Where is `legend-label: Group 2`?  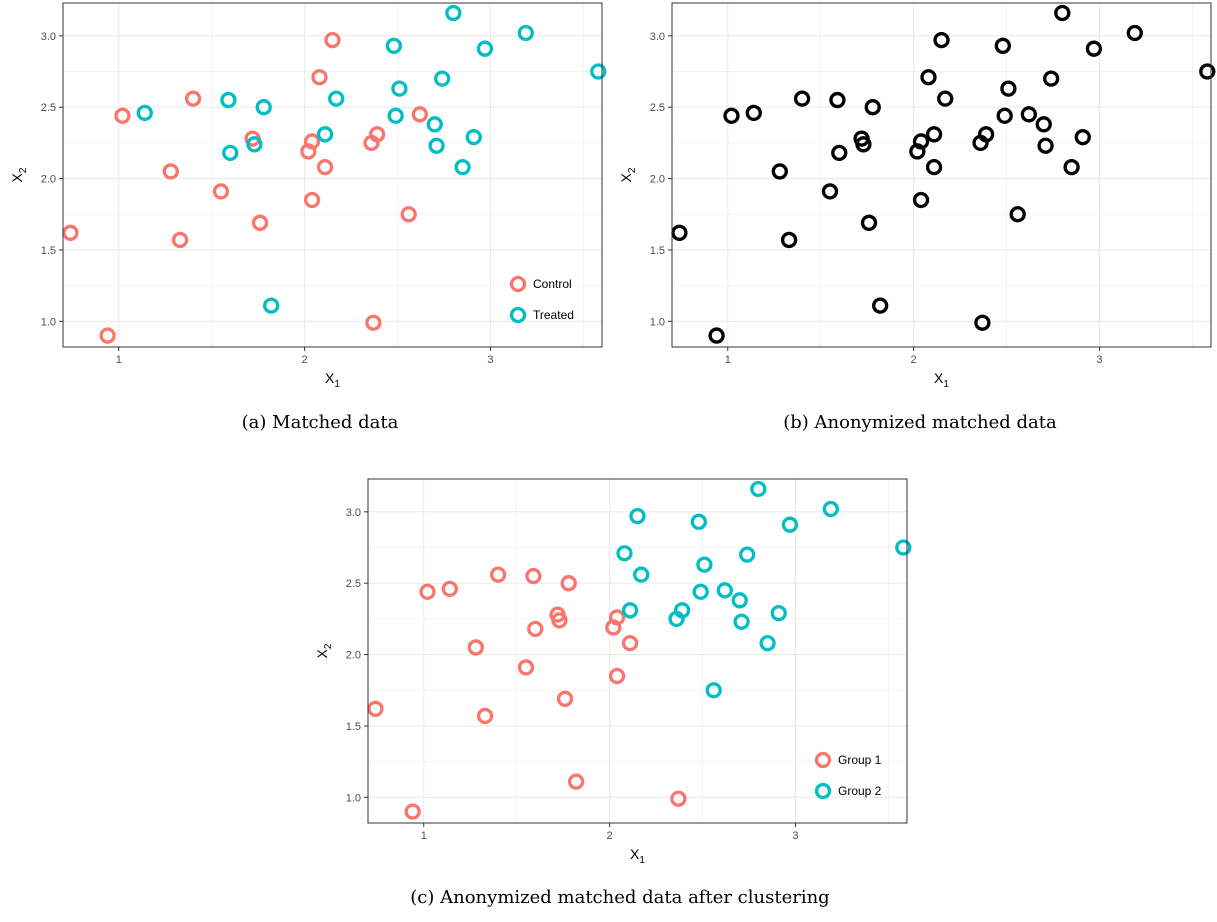 legend-label: Group 2 is located at coordinates (860, 791).